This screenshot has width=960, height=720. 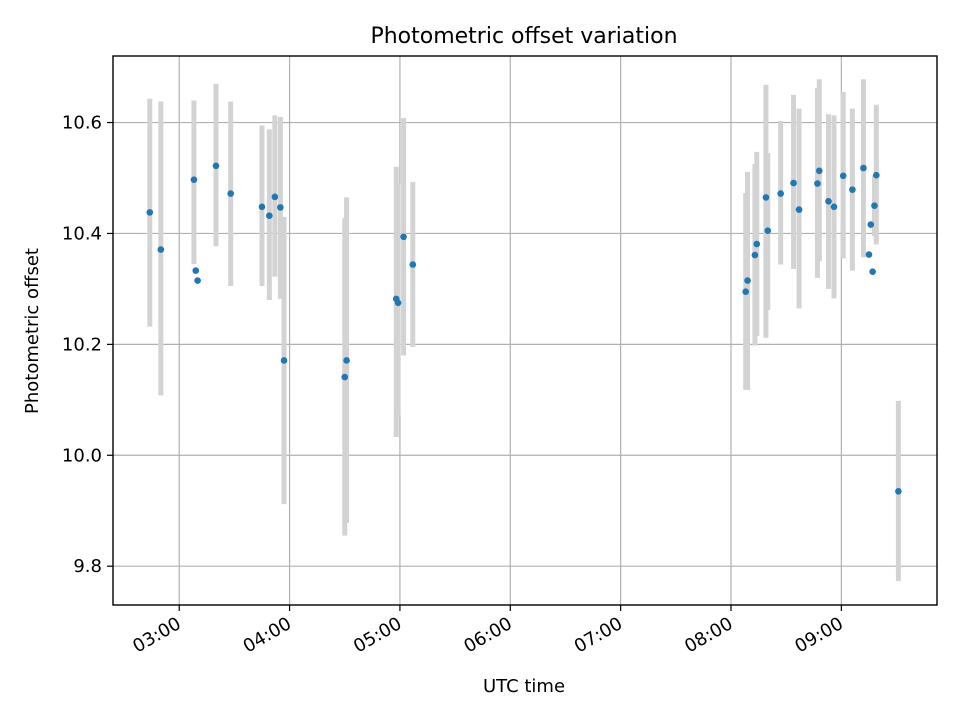 What do you see at coordinates (267, 635) in the screenshot?
I see `x-tick-label: 04:00` at bounding box center [267, 635].